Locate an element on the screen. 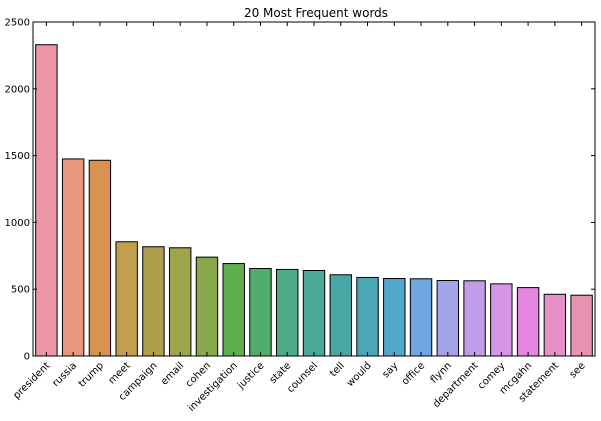  y-tick-label: 2000 is located at coordinates (17, 89).